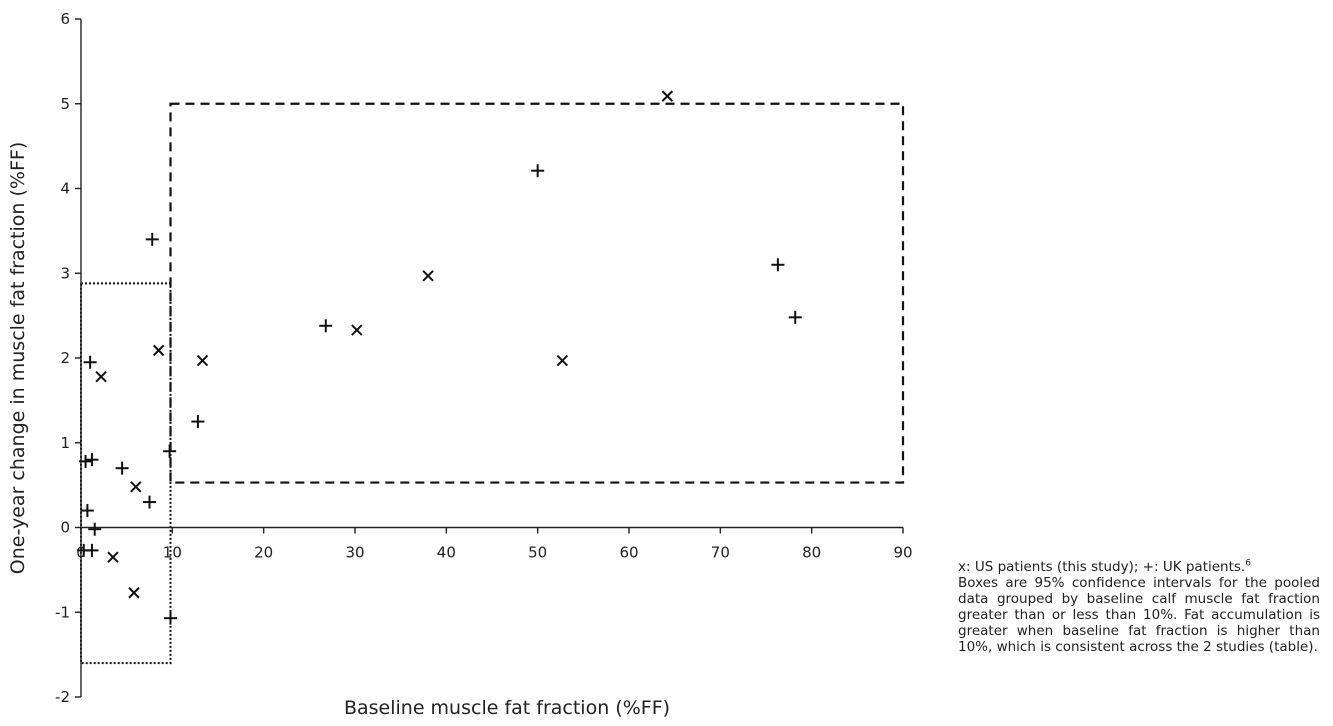  I want to click on y-tick-label: -2, so click(62, 697).